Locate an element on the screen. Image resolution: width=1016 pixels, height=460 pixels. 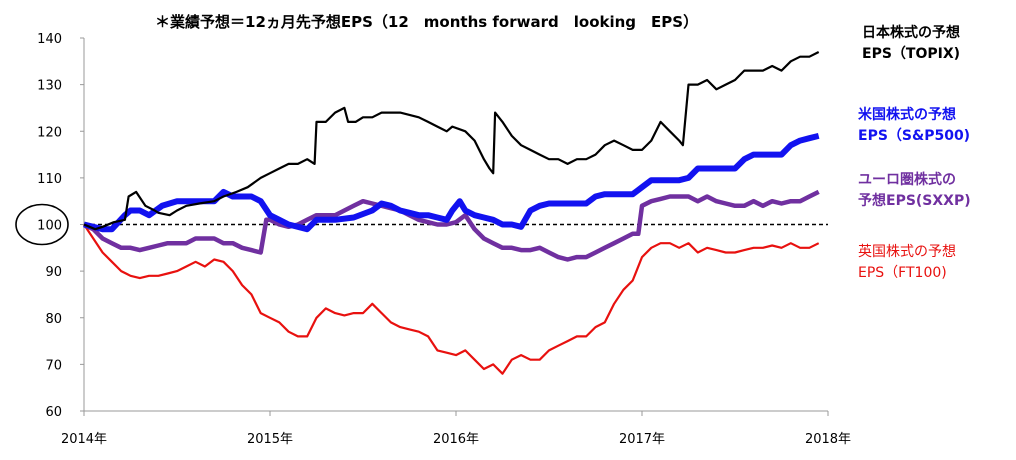
y-tick-label: 120 is located at coordinates (49, 132).